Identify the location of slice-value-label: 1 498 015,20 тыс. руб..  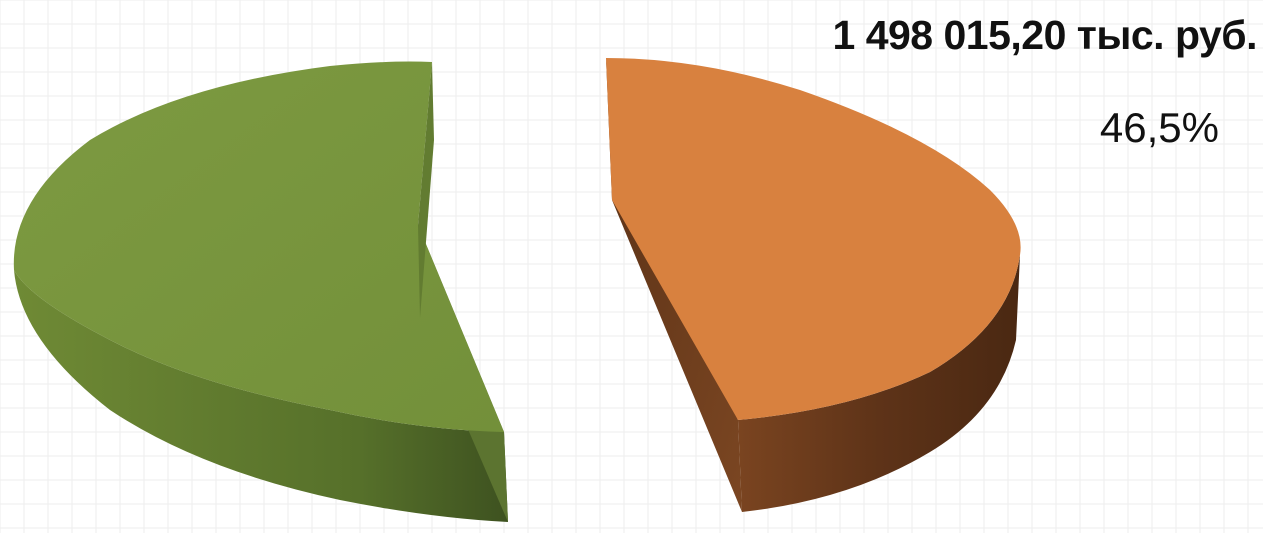
(1045, 35).